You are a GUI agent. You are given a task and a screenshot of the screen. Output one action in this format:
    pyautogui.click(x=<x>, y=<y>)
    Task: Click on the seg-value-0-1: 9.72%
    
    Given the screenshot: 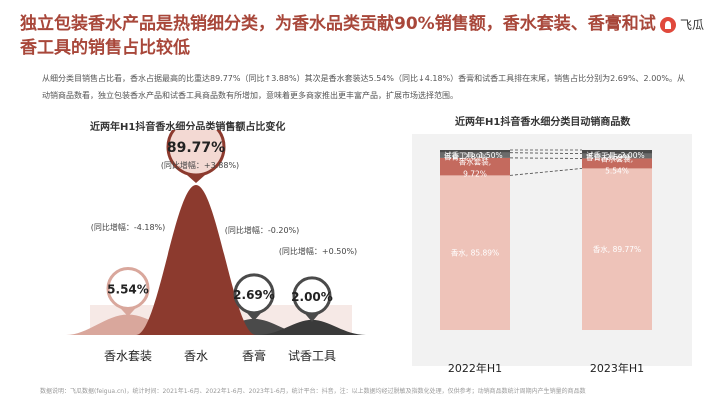 What is the action you would take?
    pyautogui.click(x=475, y=174)
    